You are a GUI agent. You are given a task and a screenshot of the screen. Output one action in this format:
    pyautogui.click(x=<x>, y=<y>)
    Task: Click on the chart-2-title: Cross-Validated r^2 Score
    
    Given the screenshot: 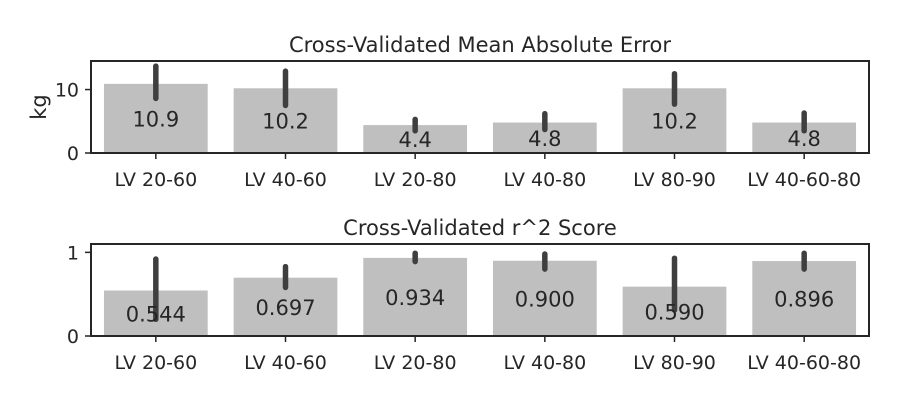 What is the action you would take?
    pyautogui.click(x=480, y=228)
    